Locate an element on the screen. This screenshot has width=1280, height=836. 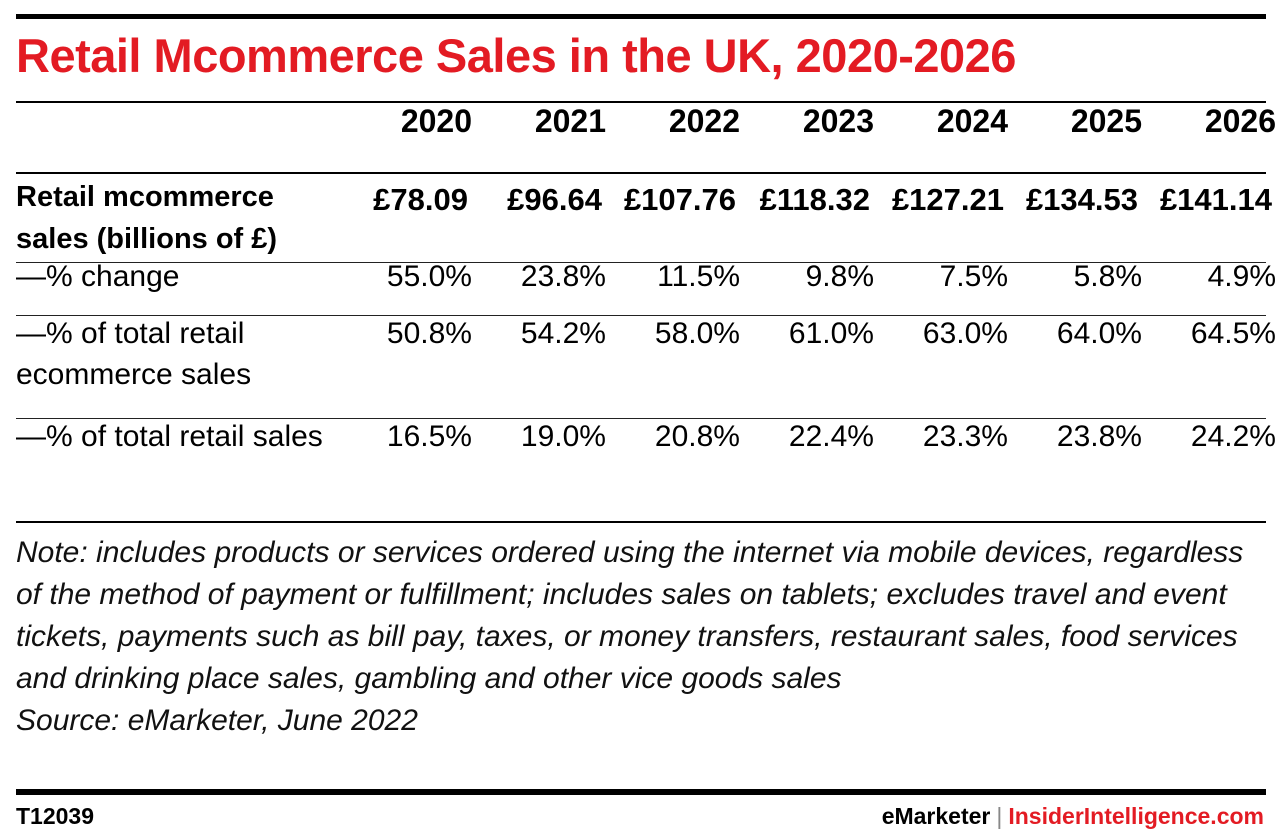
table-cell: 22.4% is located at coordinates (831, 436).